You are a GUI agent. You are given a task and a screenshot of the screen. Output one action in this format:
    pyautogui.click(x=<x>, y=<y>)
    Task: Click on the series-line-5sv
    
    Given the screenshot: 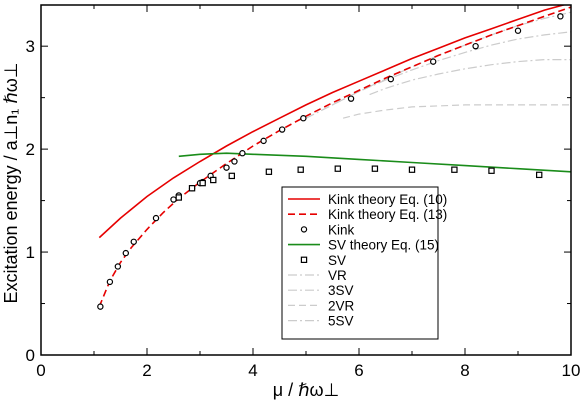 What is the action you would take?
    pyautogui.click(x=470, y=77)
    